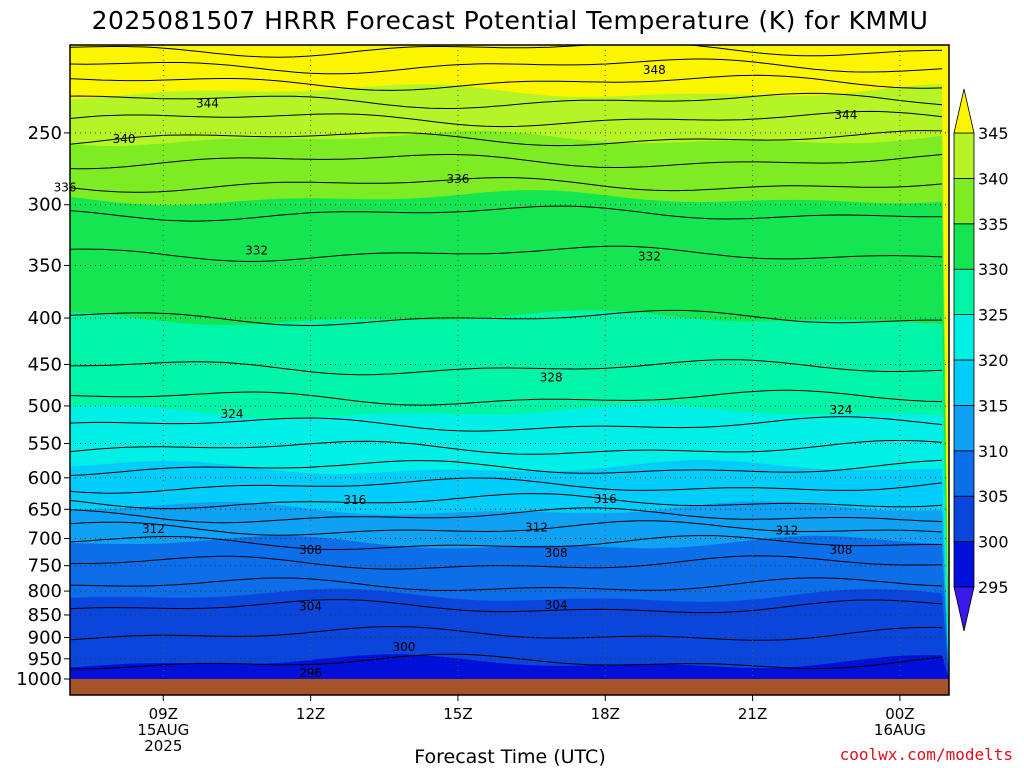 The image size is (1024, 768). I want to click on contour-label: 296, so click(310, 673).